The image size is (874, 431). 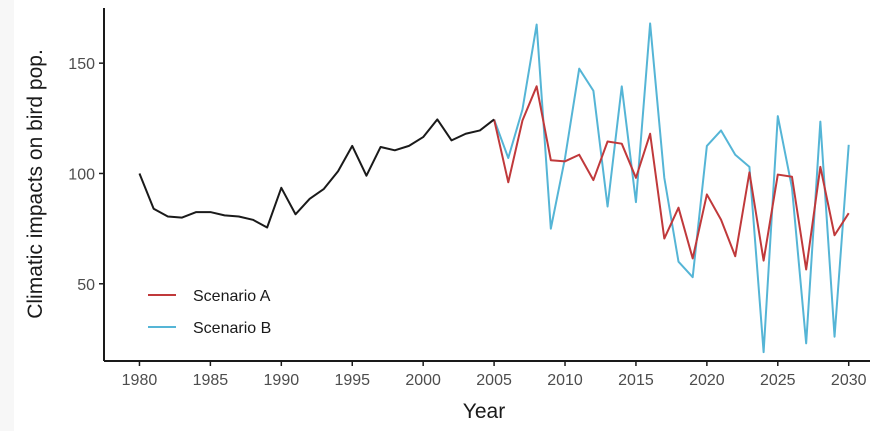 I want to click on y-tick-label: 100, so click(x=81, y=174).